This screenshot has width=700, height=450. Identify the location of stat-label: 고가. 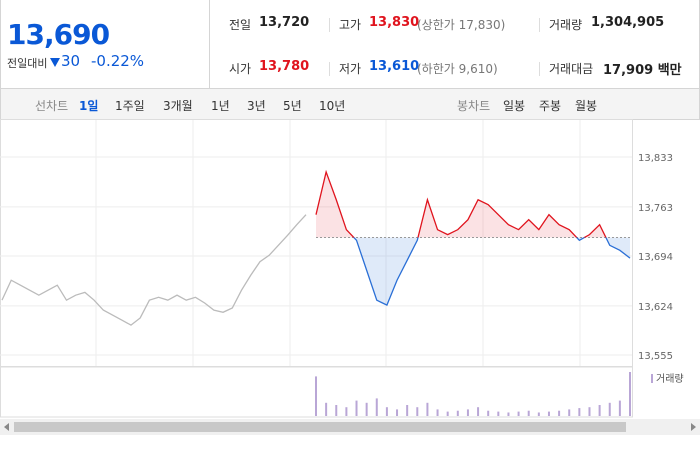
(350, 25).